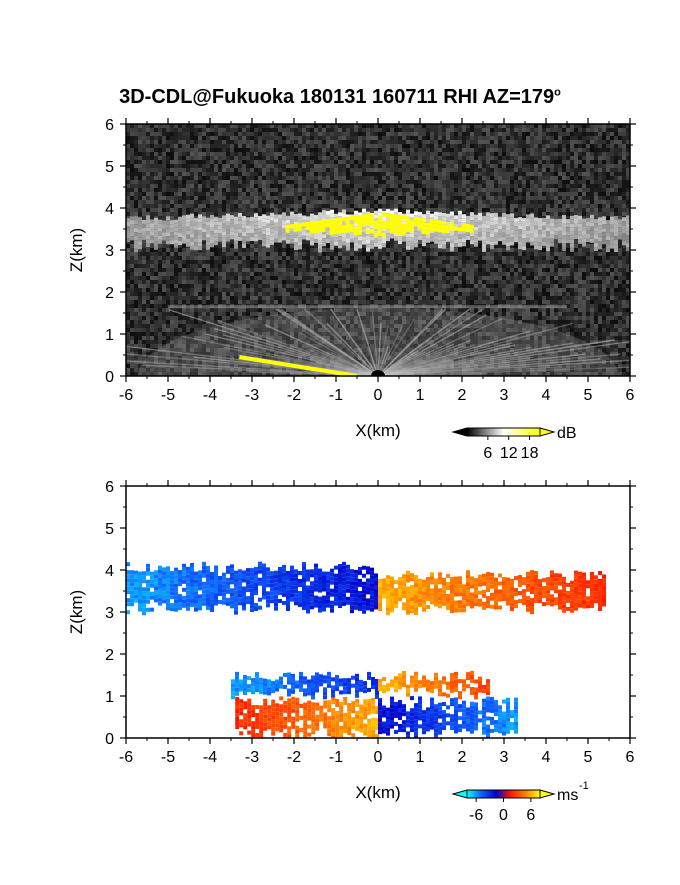 The width and height of the screenshot is (680, 885). I want to click on colorbar-tick-label: 12, so click(509, 453).